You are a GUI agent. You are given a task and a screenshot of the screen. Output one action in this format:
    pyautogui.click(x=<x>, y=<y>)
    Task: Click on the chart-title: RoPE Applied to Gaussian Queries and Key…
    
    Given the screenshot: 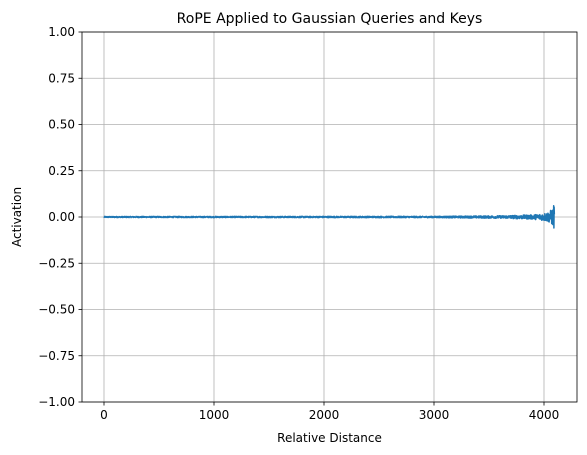 What is the action you would take?
    pyautogui.click(x=330, y=19)
    